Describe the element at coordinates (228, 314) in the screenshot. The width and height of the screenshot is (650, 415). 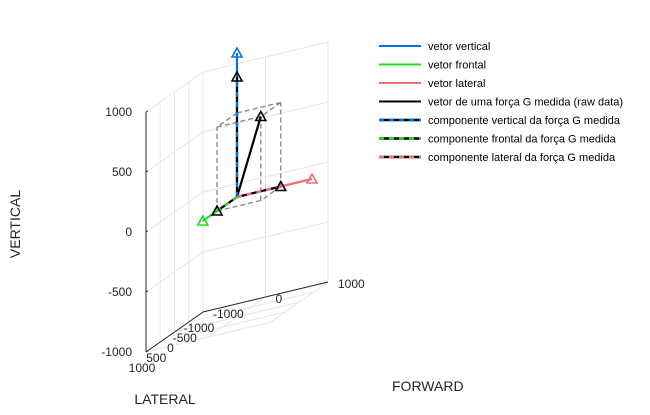
I see `x-tick-label: -1000` at that location.